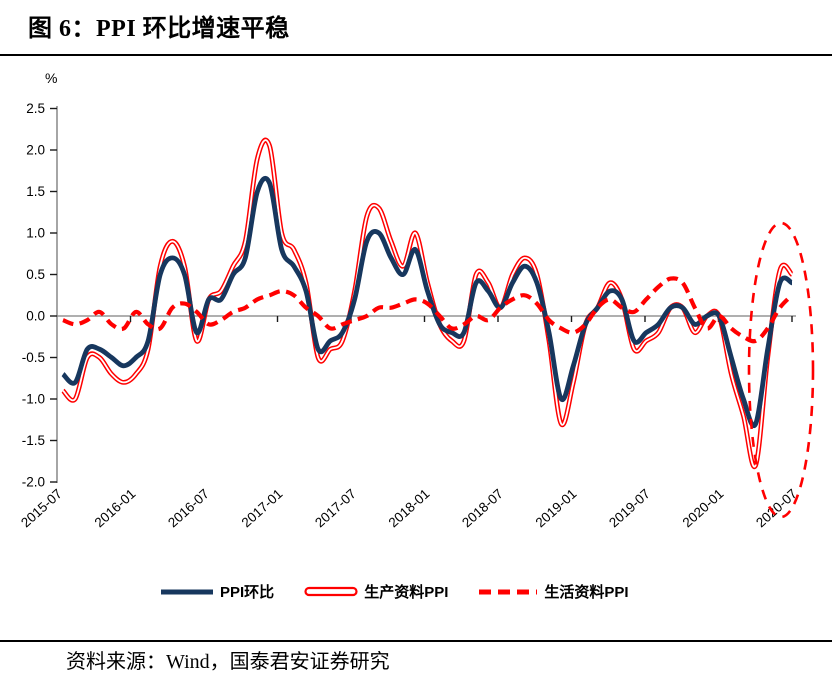  Describe the element at coordinates (35, 191) in the screenshot. I see `y-axis-tick-label: 1.5` at that location.